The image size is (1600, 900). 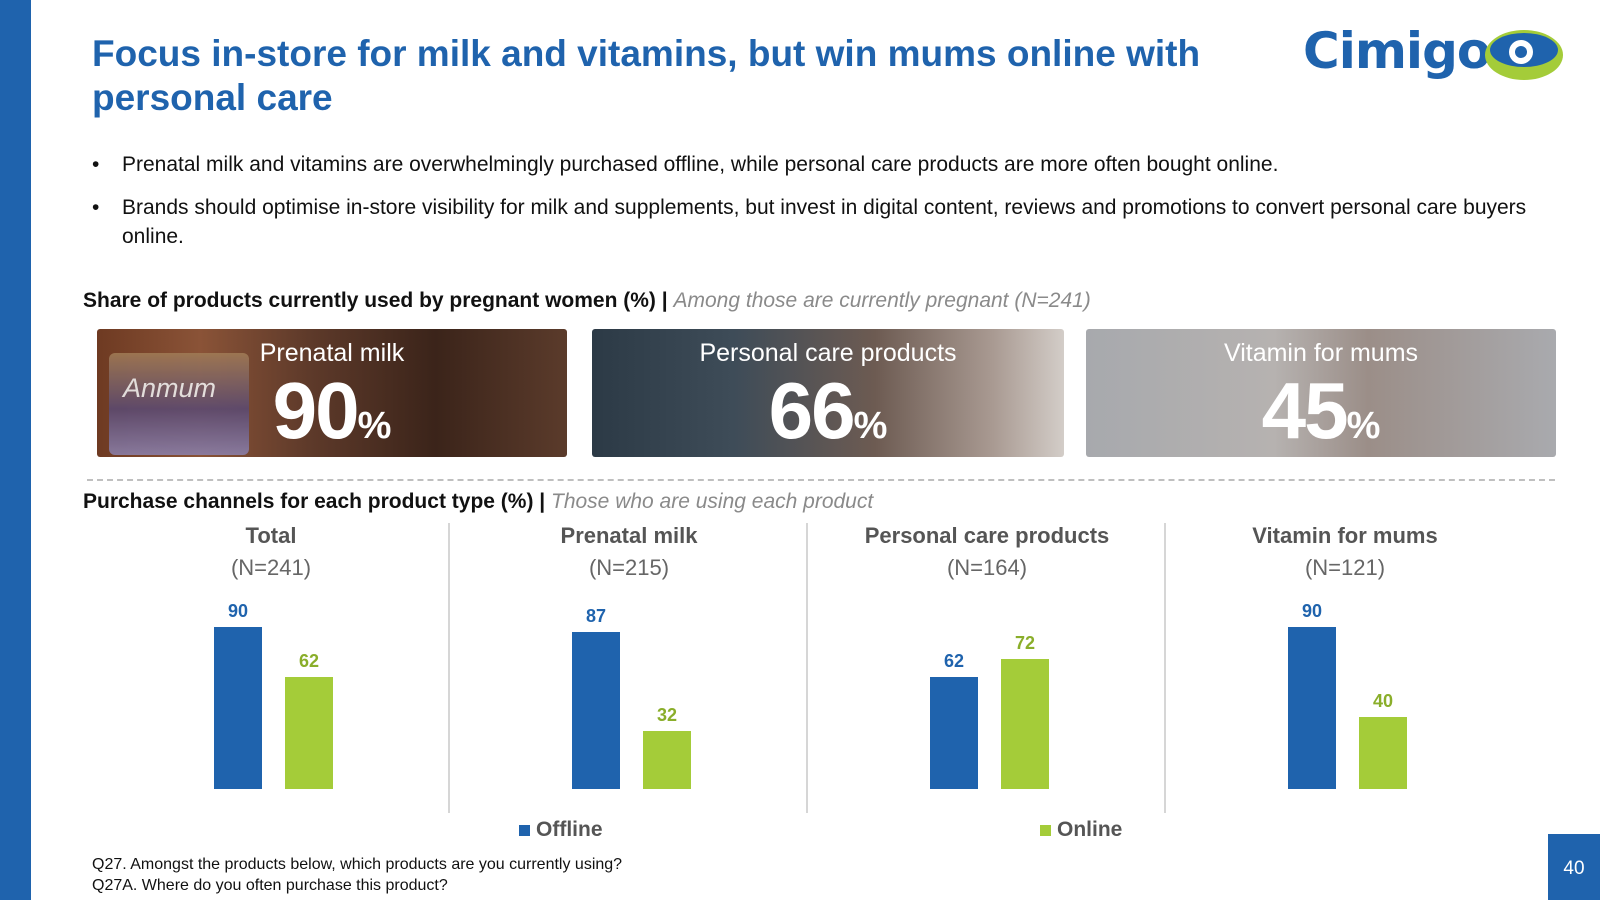 What do you see at coordinates (667, 715) in the screenshot?
I see `bar-value-label: 32` at bounding box center [667, 715].